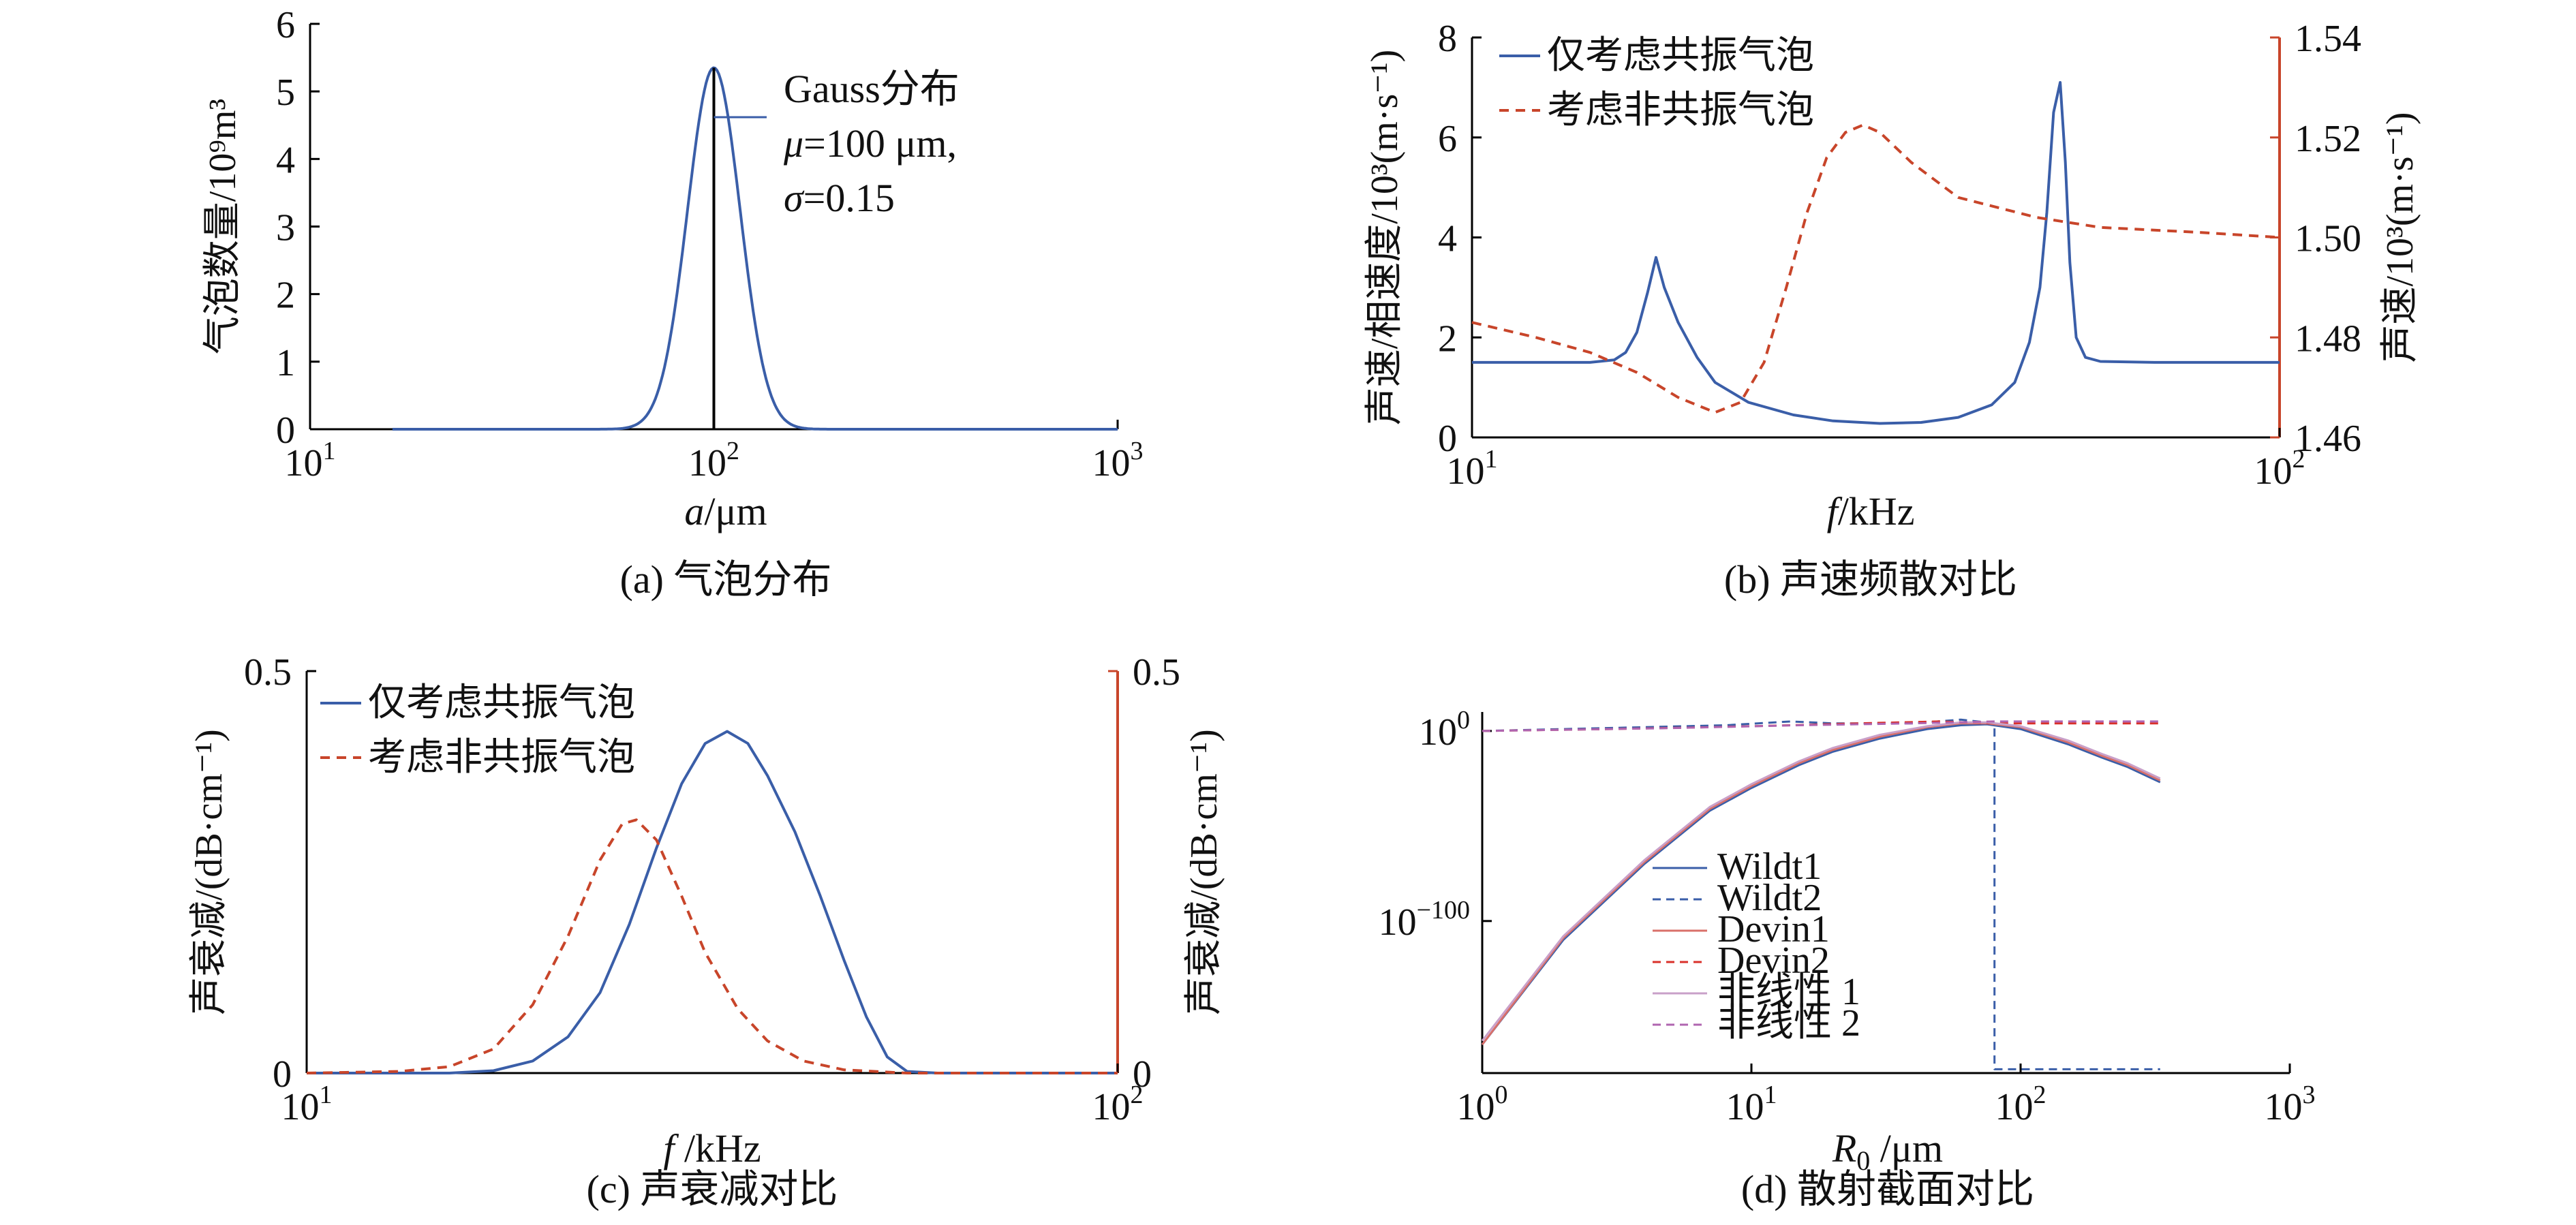 The width and height of the screenshot is (2576, 1225). I want to click on y-tick-label-right: 1.48, so click(2328, 338).